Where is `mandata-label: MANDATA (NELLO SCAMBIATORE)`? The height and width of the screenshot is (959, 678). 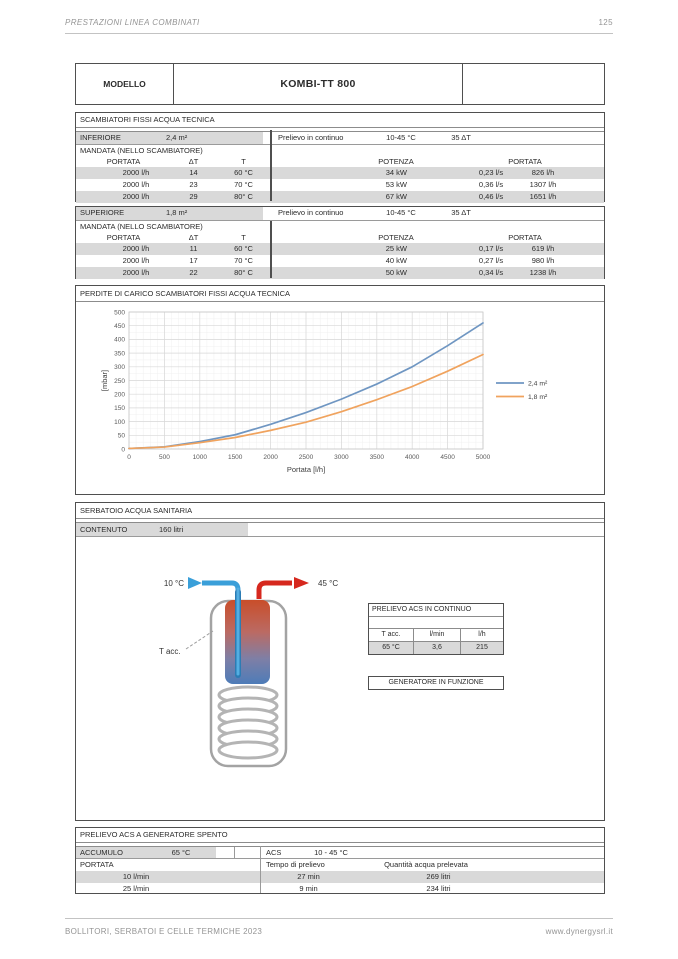
mandata-label: MANDATA (NELLO SCAMBIATORE) is located at coordinates (141, 226).